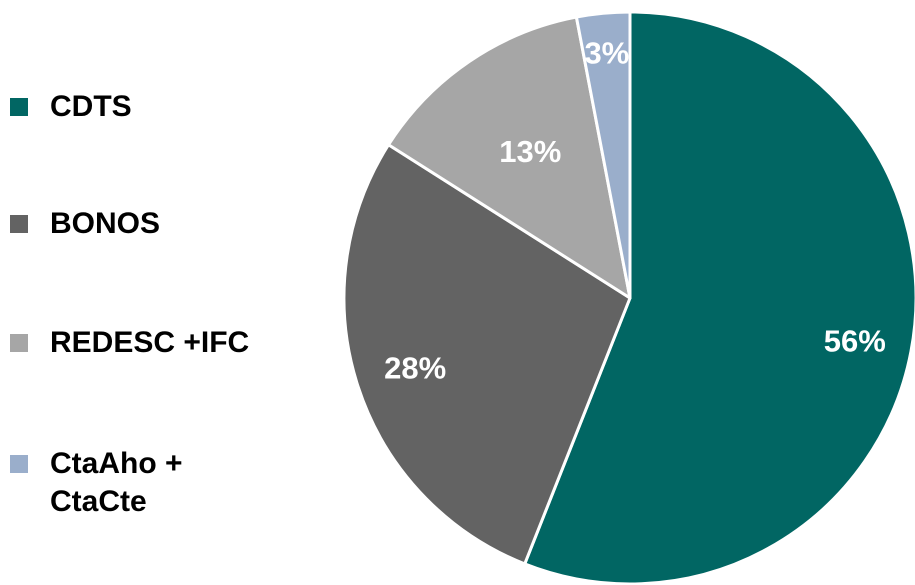  I want to click on legend-swatch-redesc-ifc, so click(19, 343).